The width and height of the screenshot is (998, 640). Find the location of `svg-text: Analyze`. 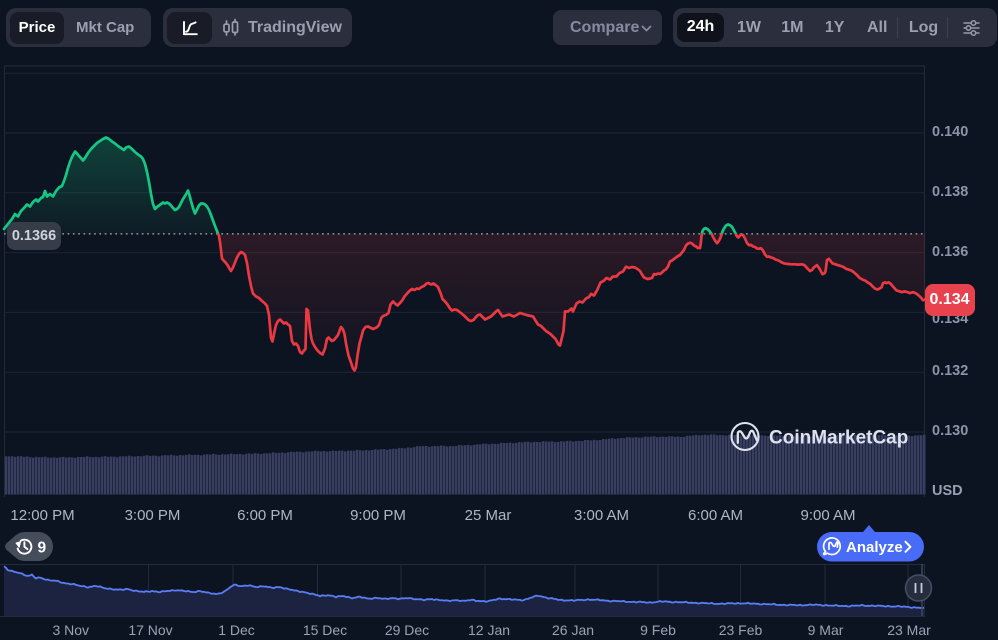

svg-text: Analyze is located at coordinates (874, 547).